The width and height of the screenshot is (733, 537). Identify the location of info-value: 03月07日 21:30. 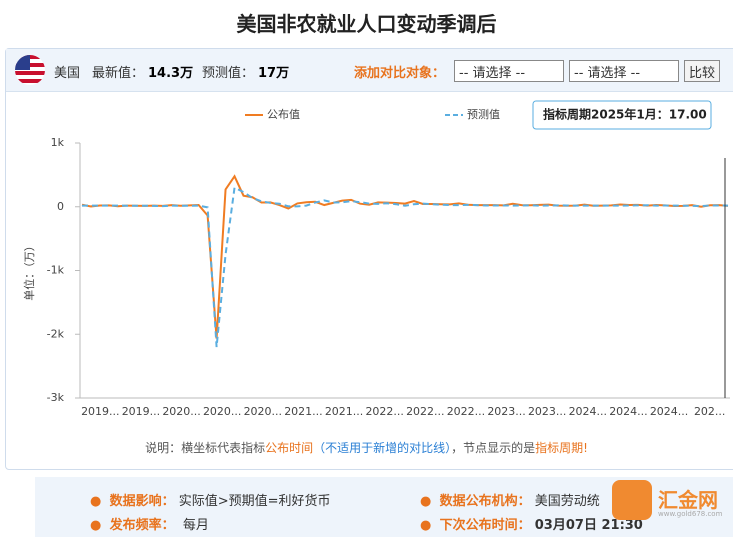
(588, 525).